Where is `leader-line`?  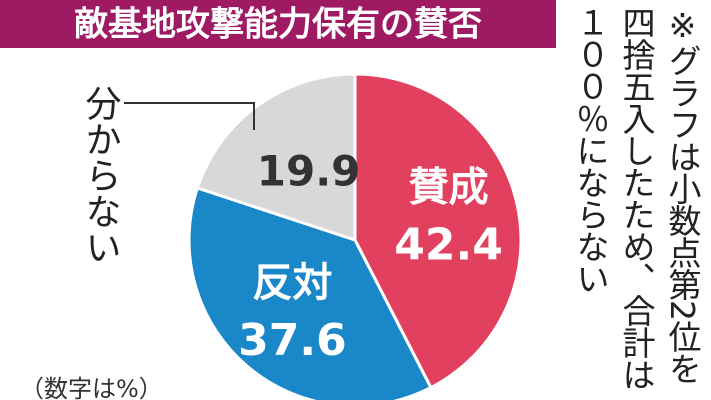
leader-line is located at coordinates (189, 116).